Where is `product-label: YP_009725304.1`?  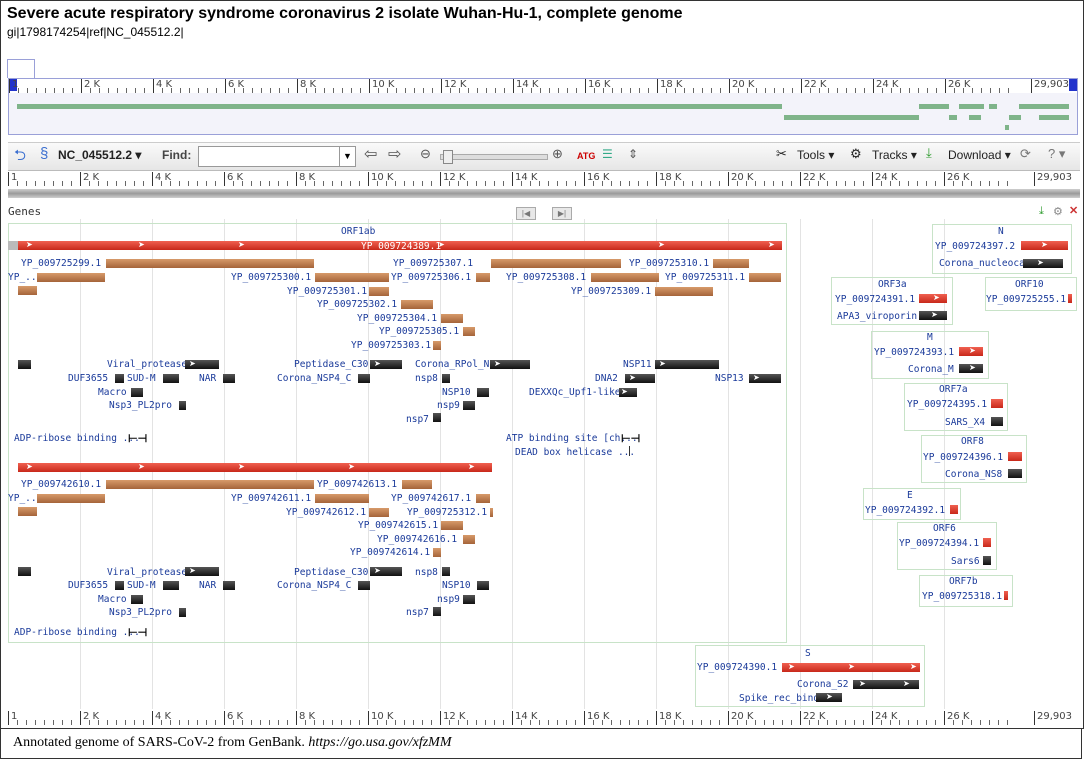 product-label: YP_009725304.1 is located at coordinates (397, 318).